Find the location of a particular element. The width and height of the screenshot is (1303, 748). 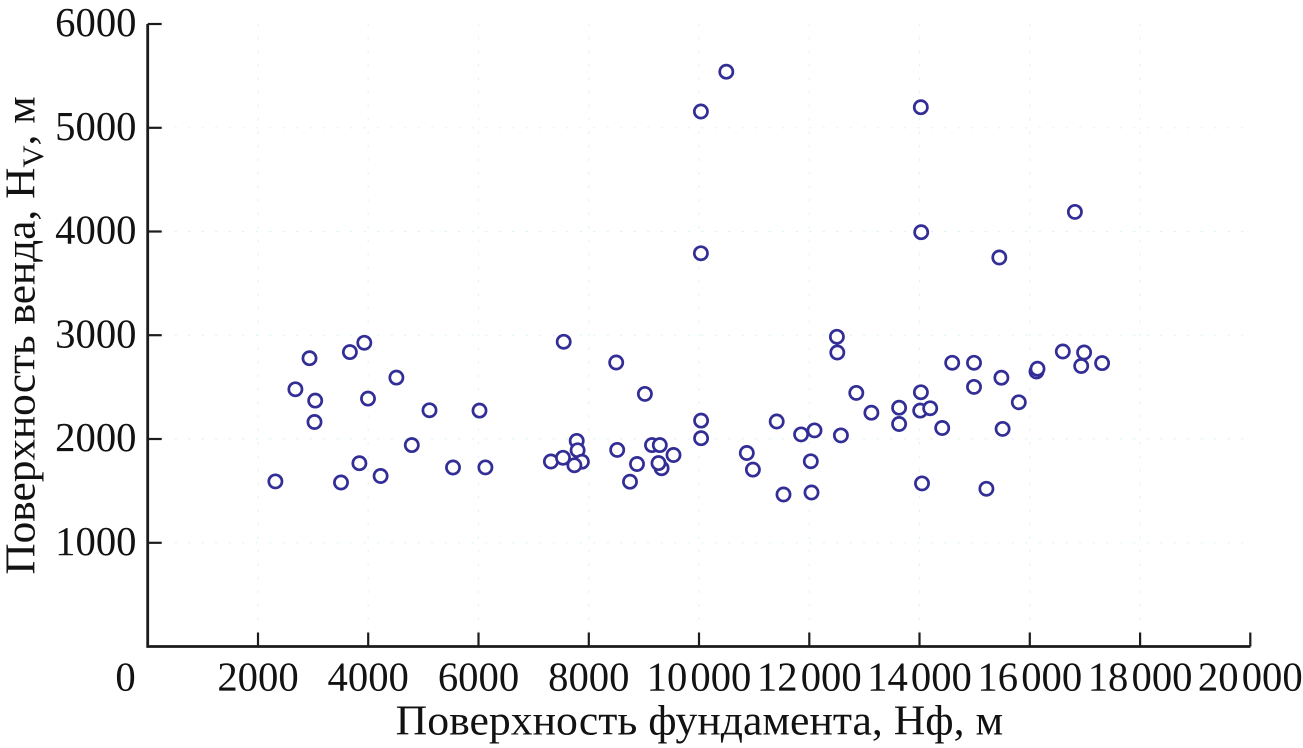

svg-text: 1000 is located at coordinates (95, 541).